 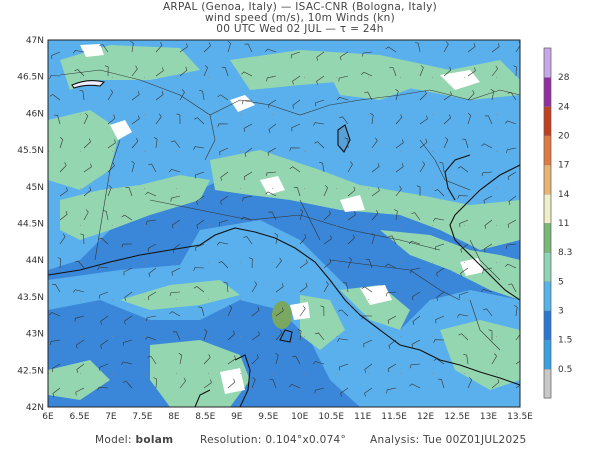 I want to click on resolution-label: Resolution:, so click(x=231, y=440).